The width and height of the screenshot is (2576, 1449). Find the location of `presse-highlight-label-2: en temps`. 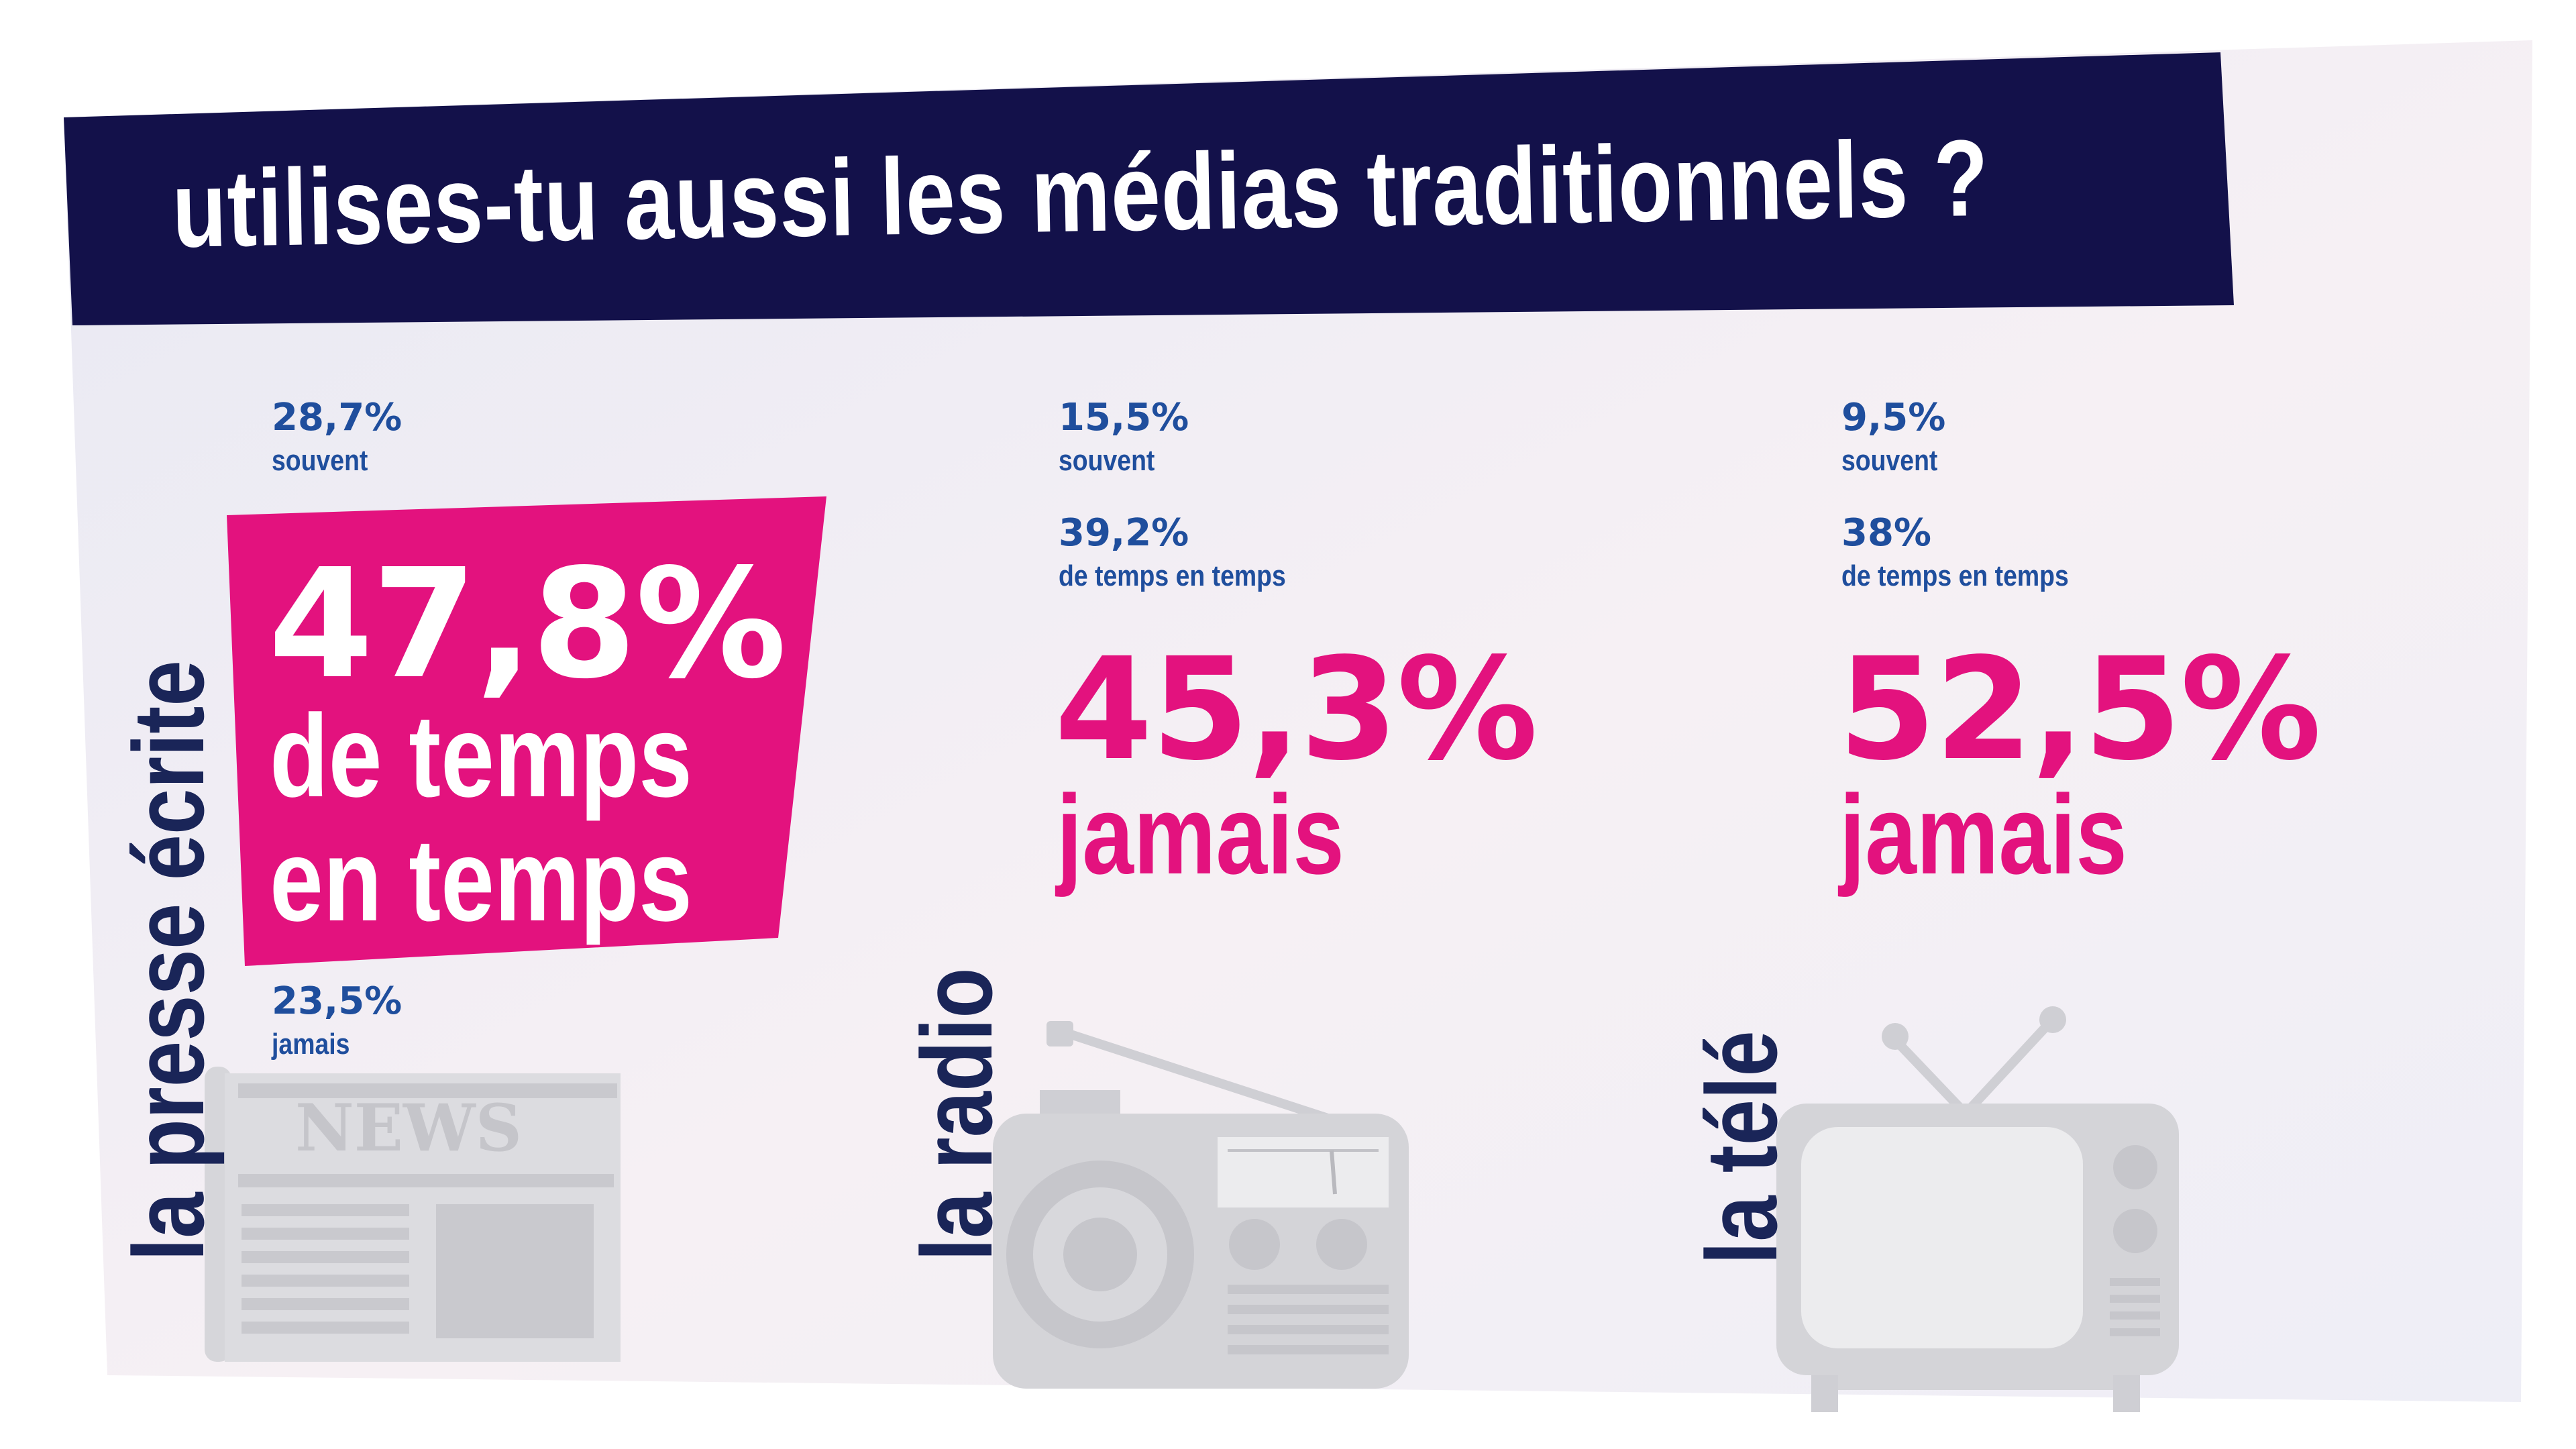

presse-highlight-label-2: en temps is located at coordinates (481, 880).